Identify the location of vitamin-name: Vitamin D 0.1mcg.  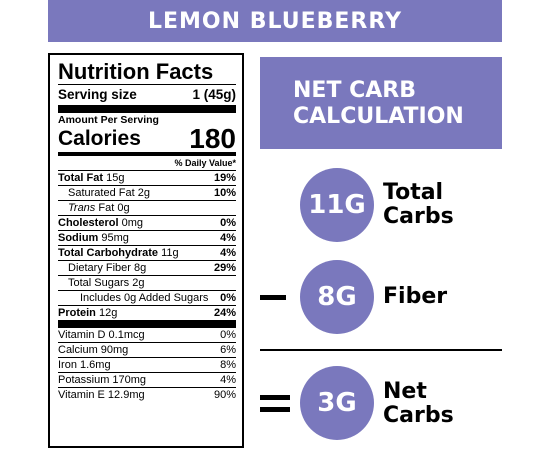
(101, 335).